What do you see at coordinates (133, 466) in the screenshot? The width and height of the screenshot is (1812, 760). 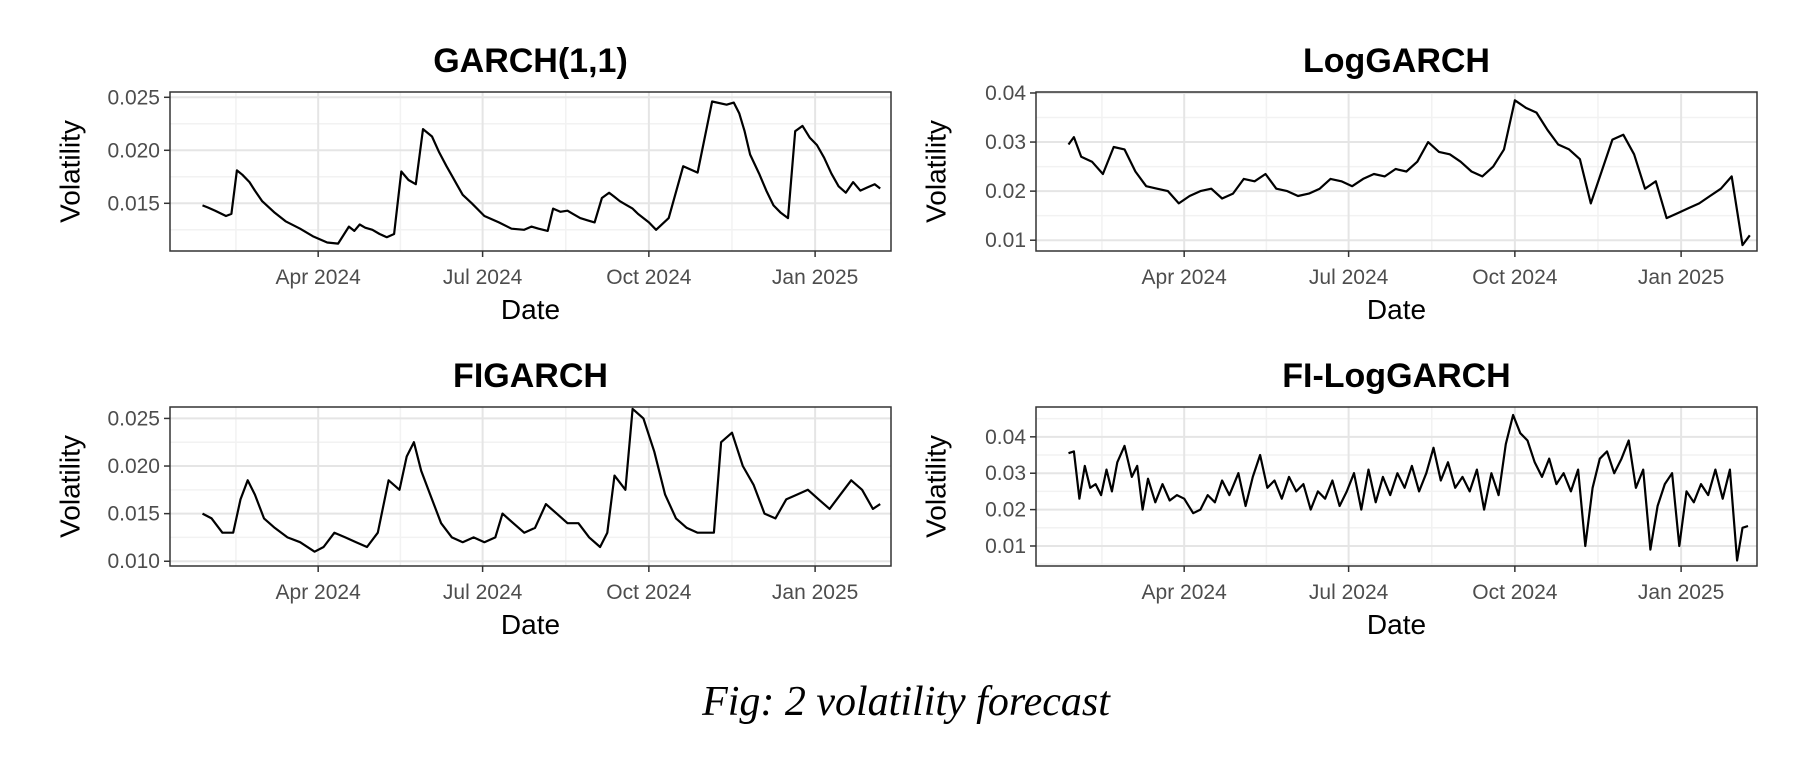 I see `panel-3-y-tick-label: 0.020` at bounding box center [133, 466].